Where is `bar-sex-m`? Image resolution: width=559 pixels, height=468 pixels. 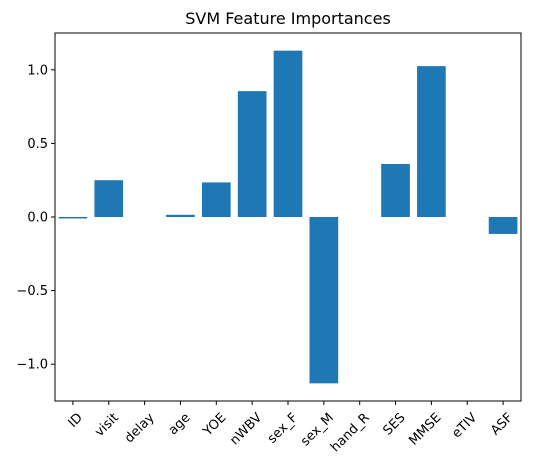
bar-sex-m is located at coordinates (324, 300).